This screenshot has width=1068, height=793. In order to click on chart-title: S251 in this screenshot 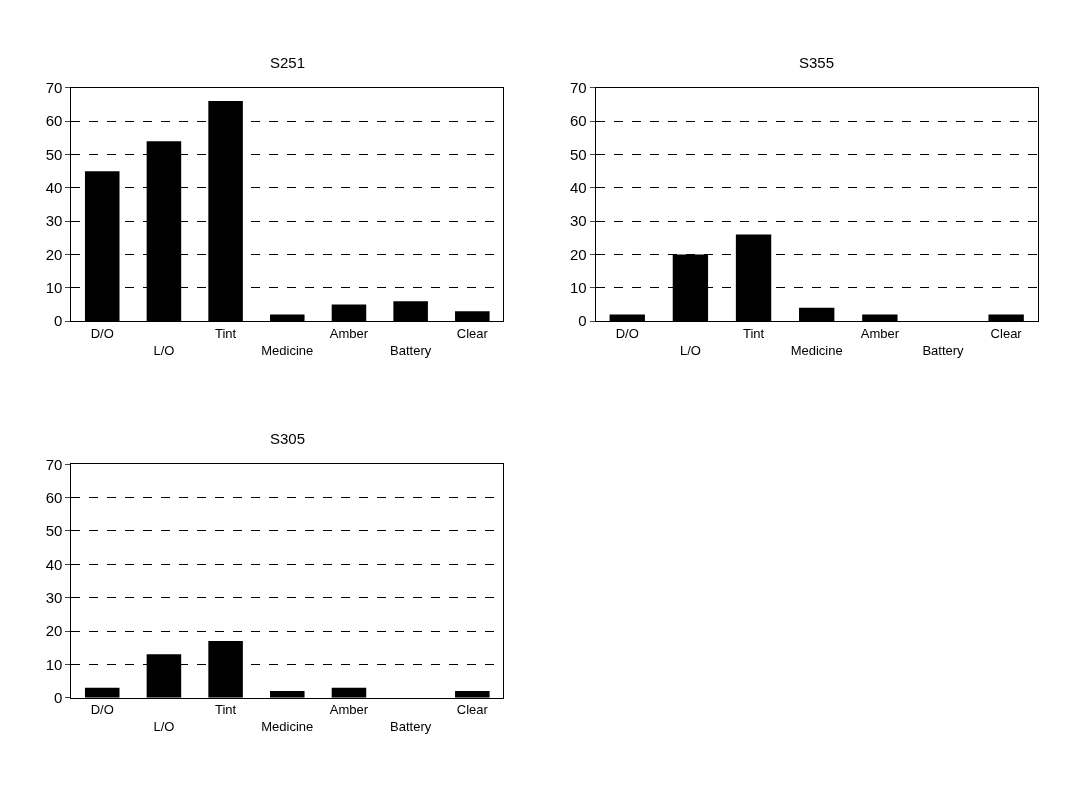, I will do `click(288, 62)`.